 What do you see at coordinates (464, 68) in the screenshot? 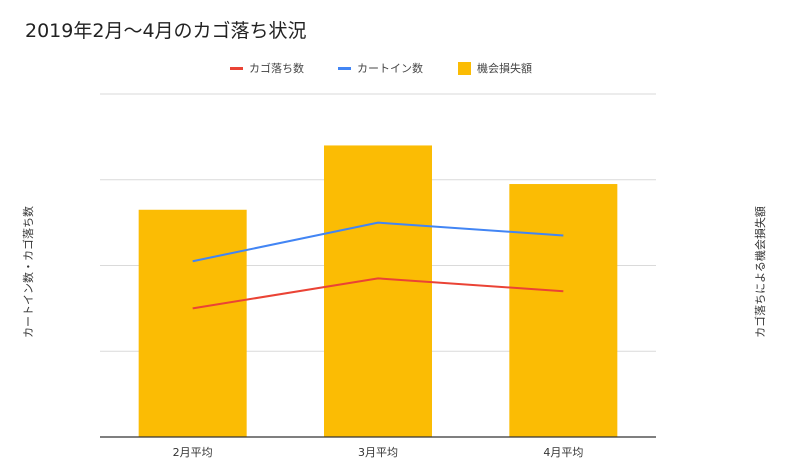
I see `legend-swatch-loss` at bounding box center [464, 68].